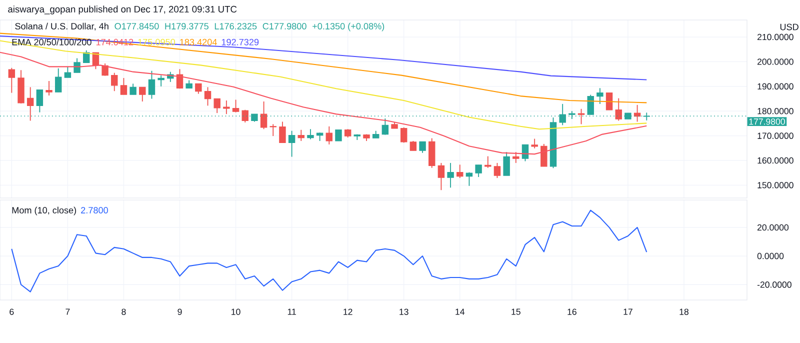  What do you see at coordinates (789, 27) in the screenshot?
I see `y-axis-title: USD` at bounding box center [789, 27].